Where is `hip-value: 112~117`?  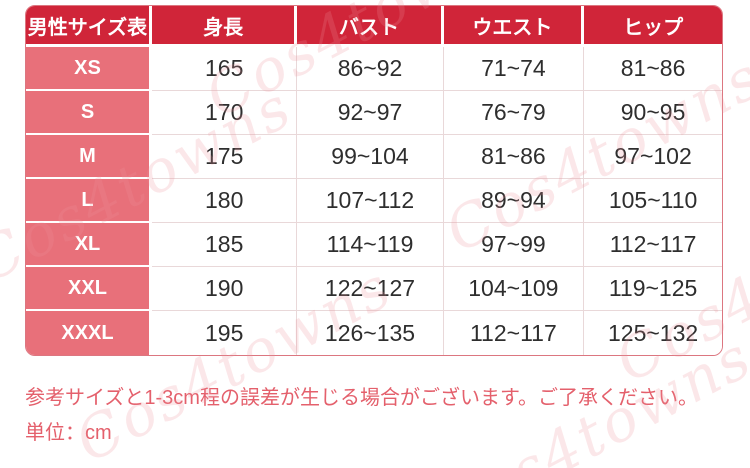
hip-value: 112~117 is located at coordinates (653, 245).